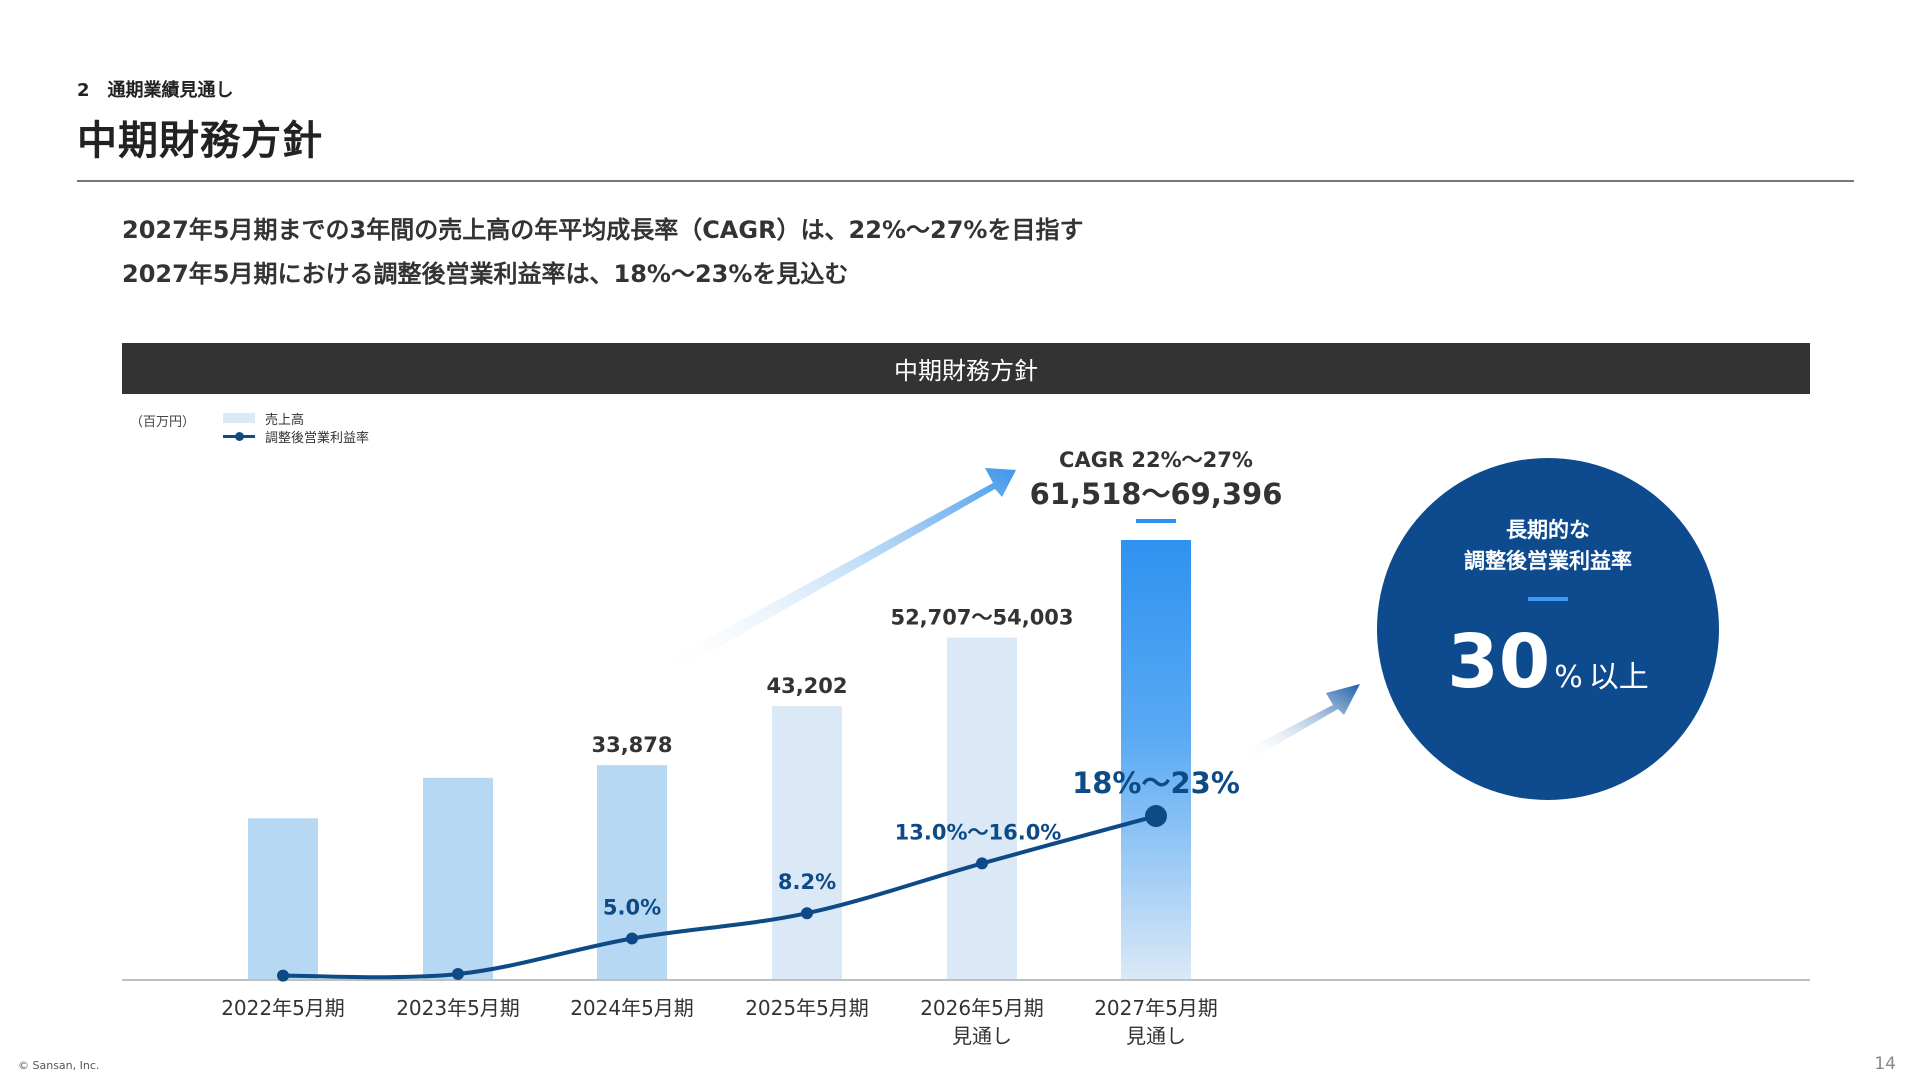  I want to click on lead-statement-margin: 2027年5月期における調整後営業利益率は、18%～23%を見込む, so click(485, 274).